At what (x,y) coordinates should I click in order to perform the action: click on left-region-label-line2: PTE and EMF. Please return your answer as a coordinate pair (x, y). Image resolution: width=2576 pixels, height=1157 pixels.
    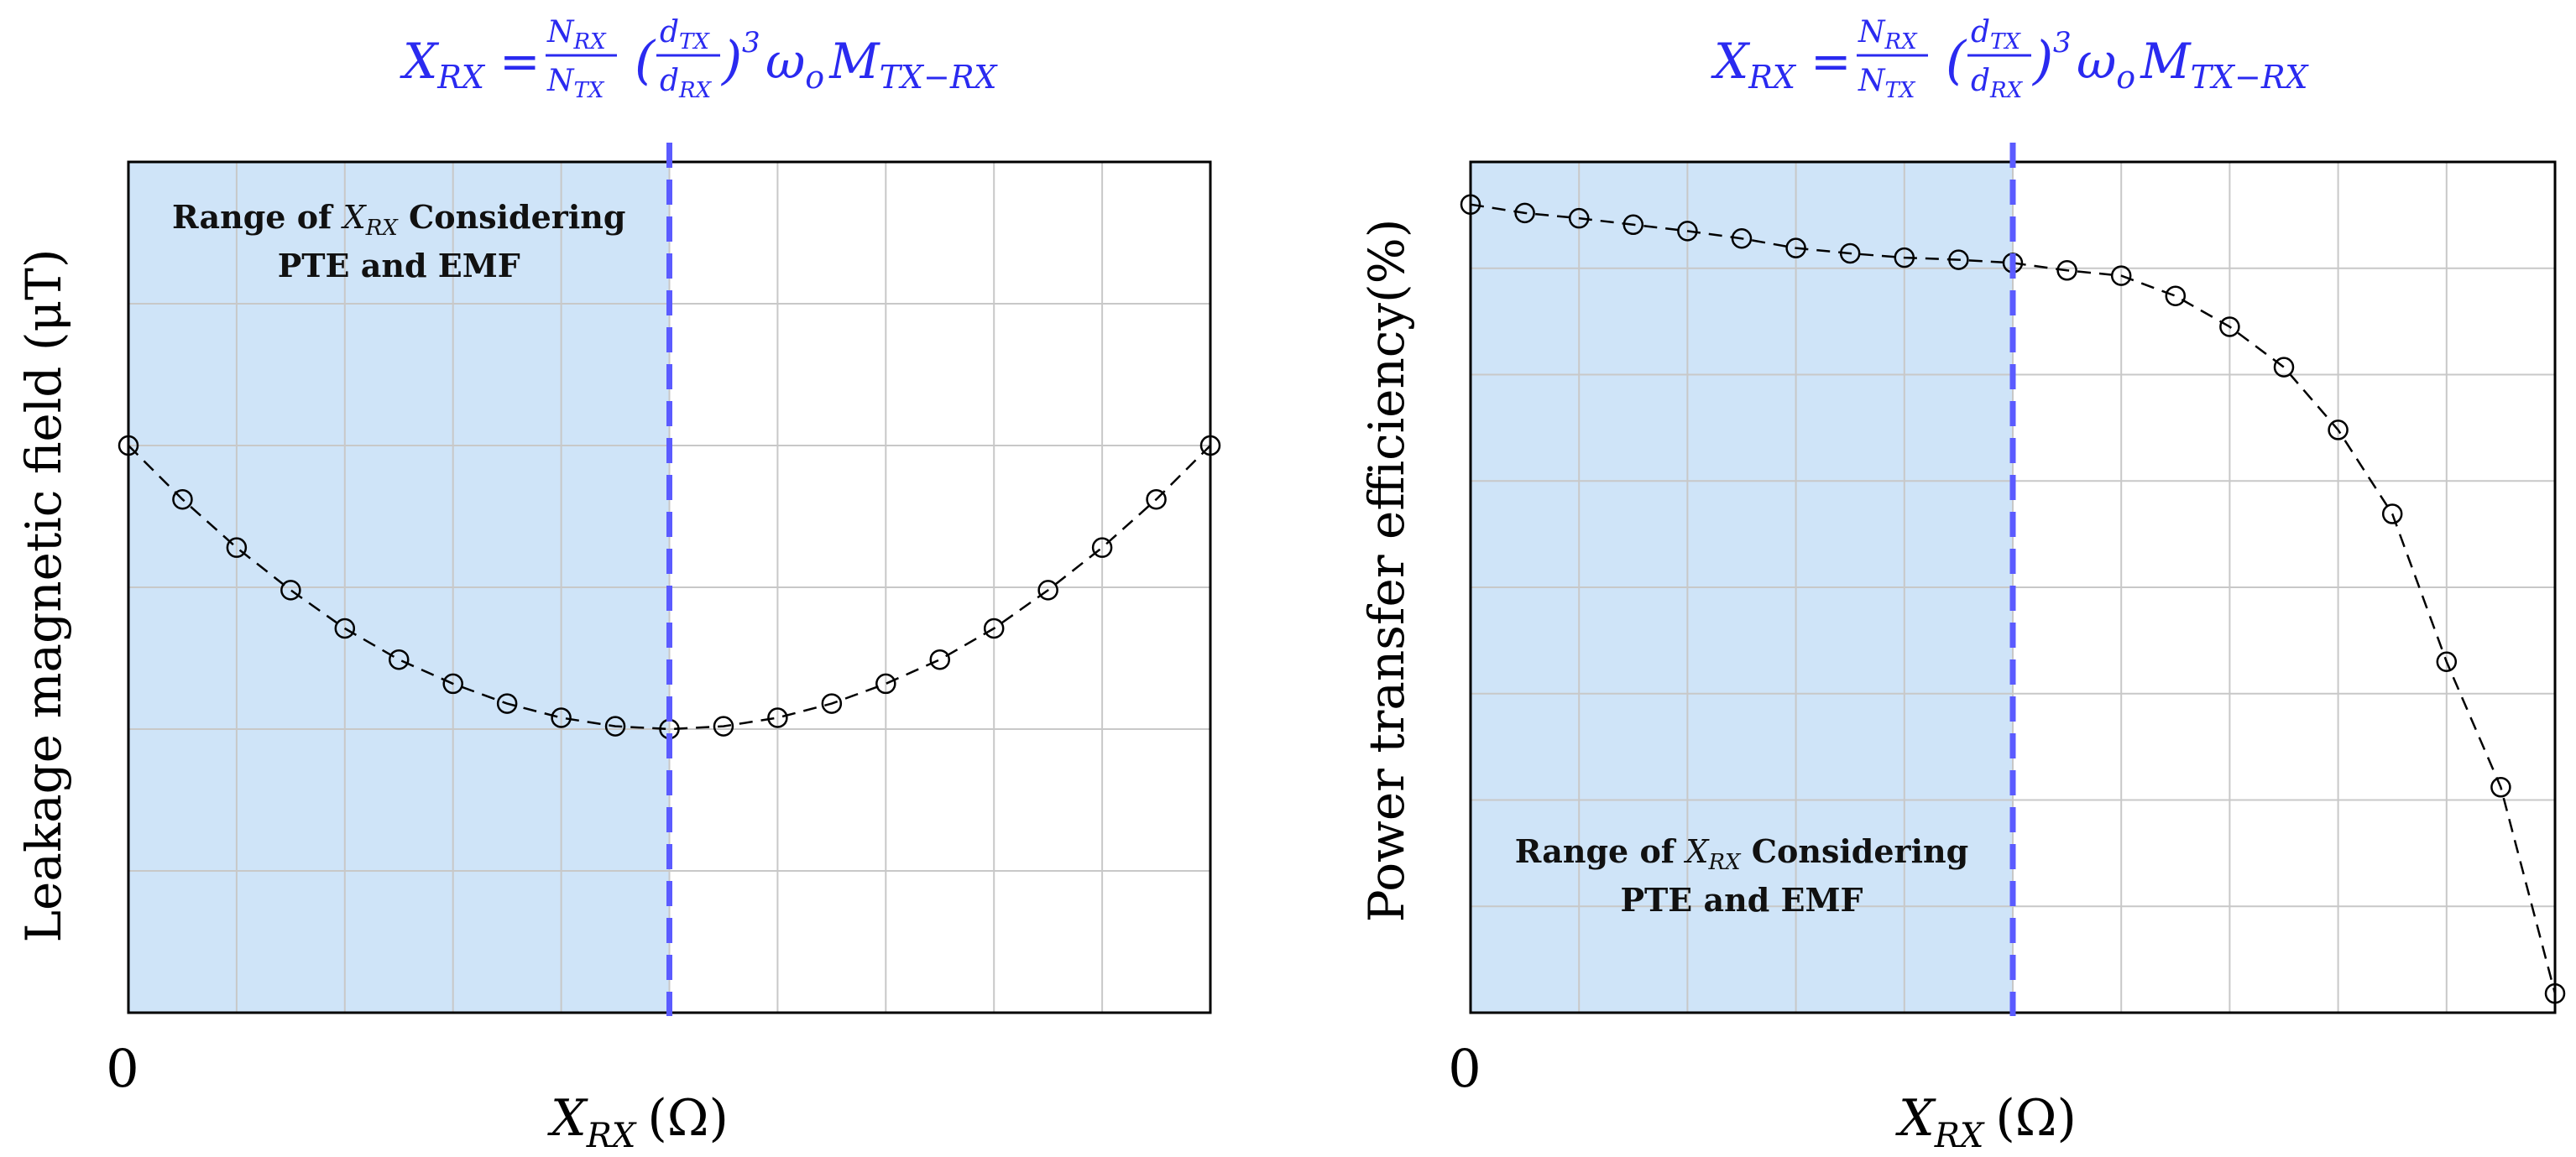
    Looking at the image, I should click on (399, 265).